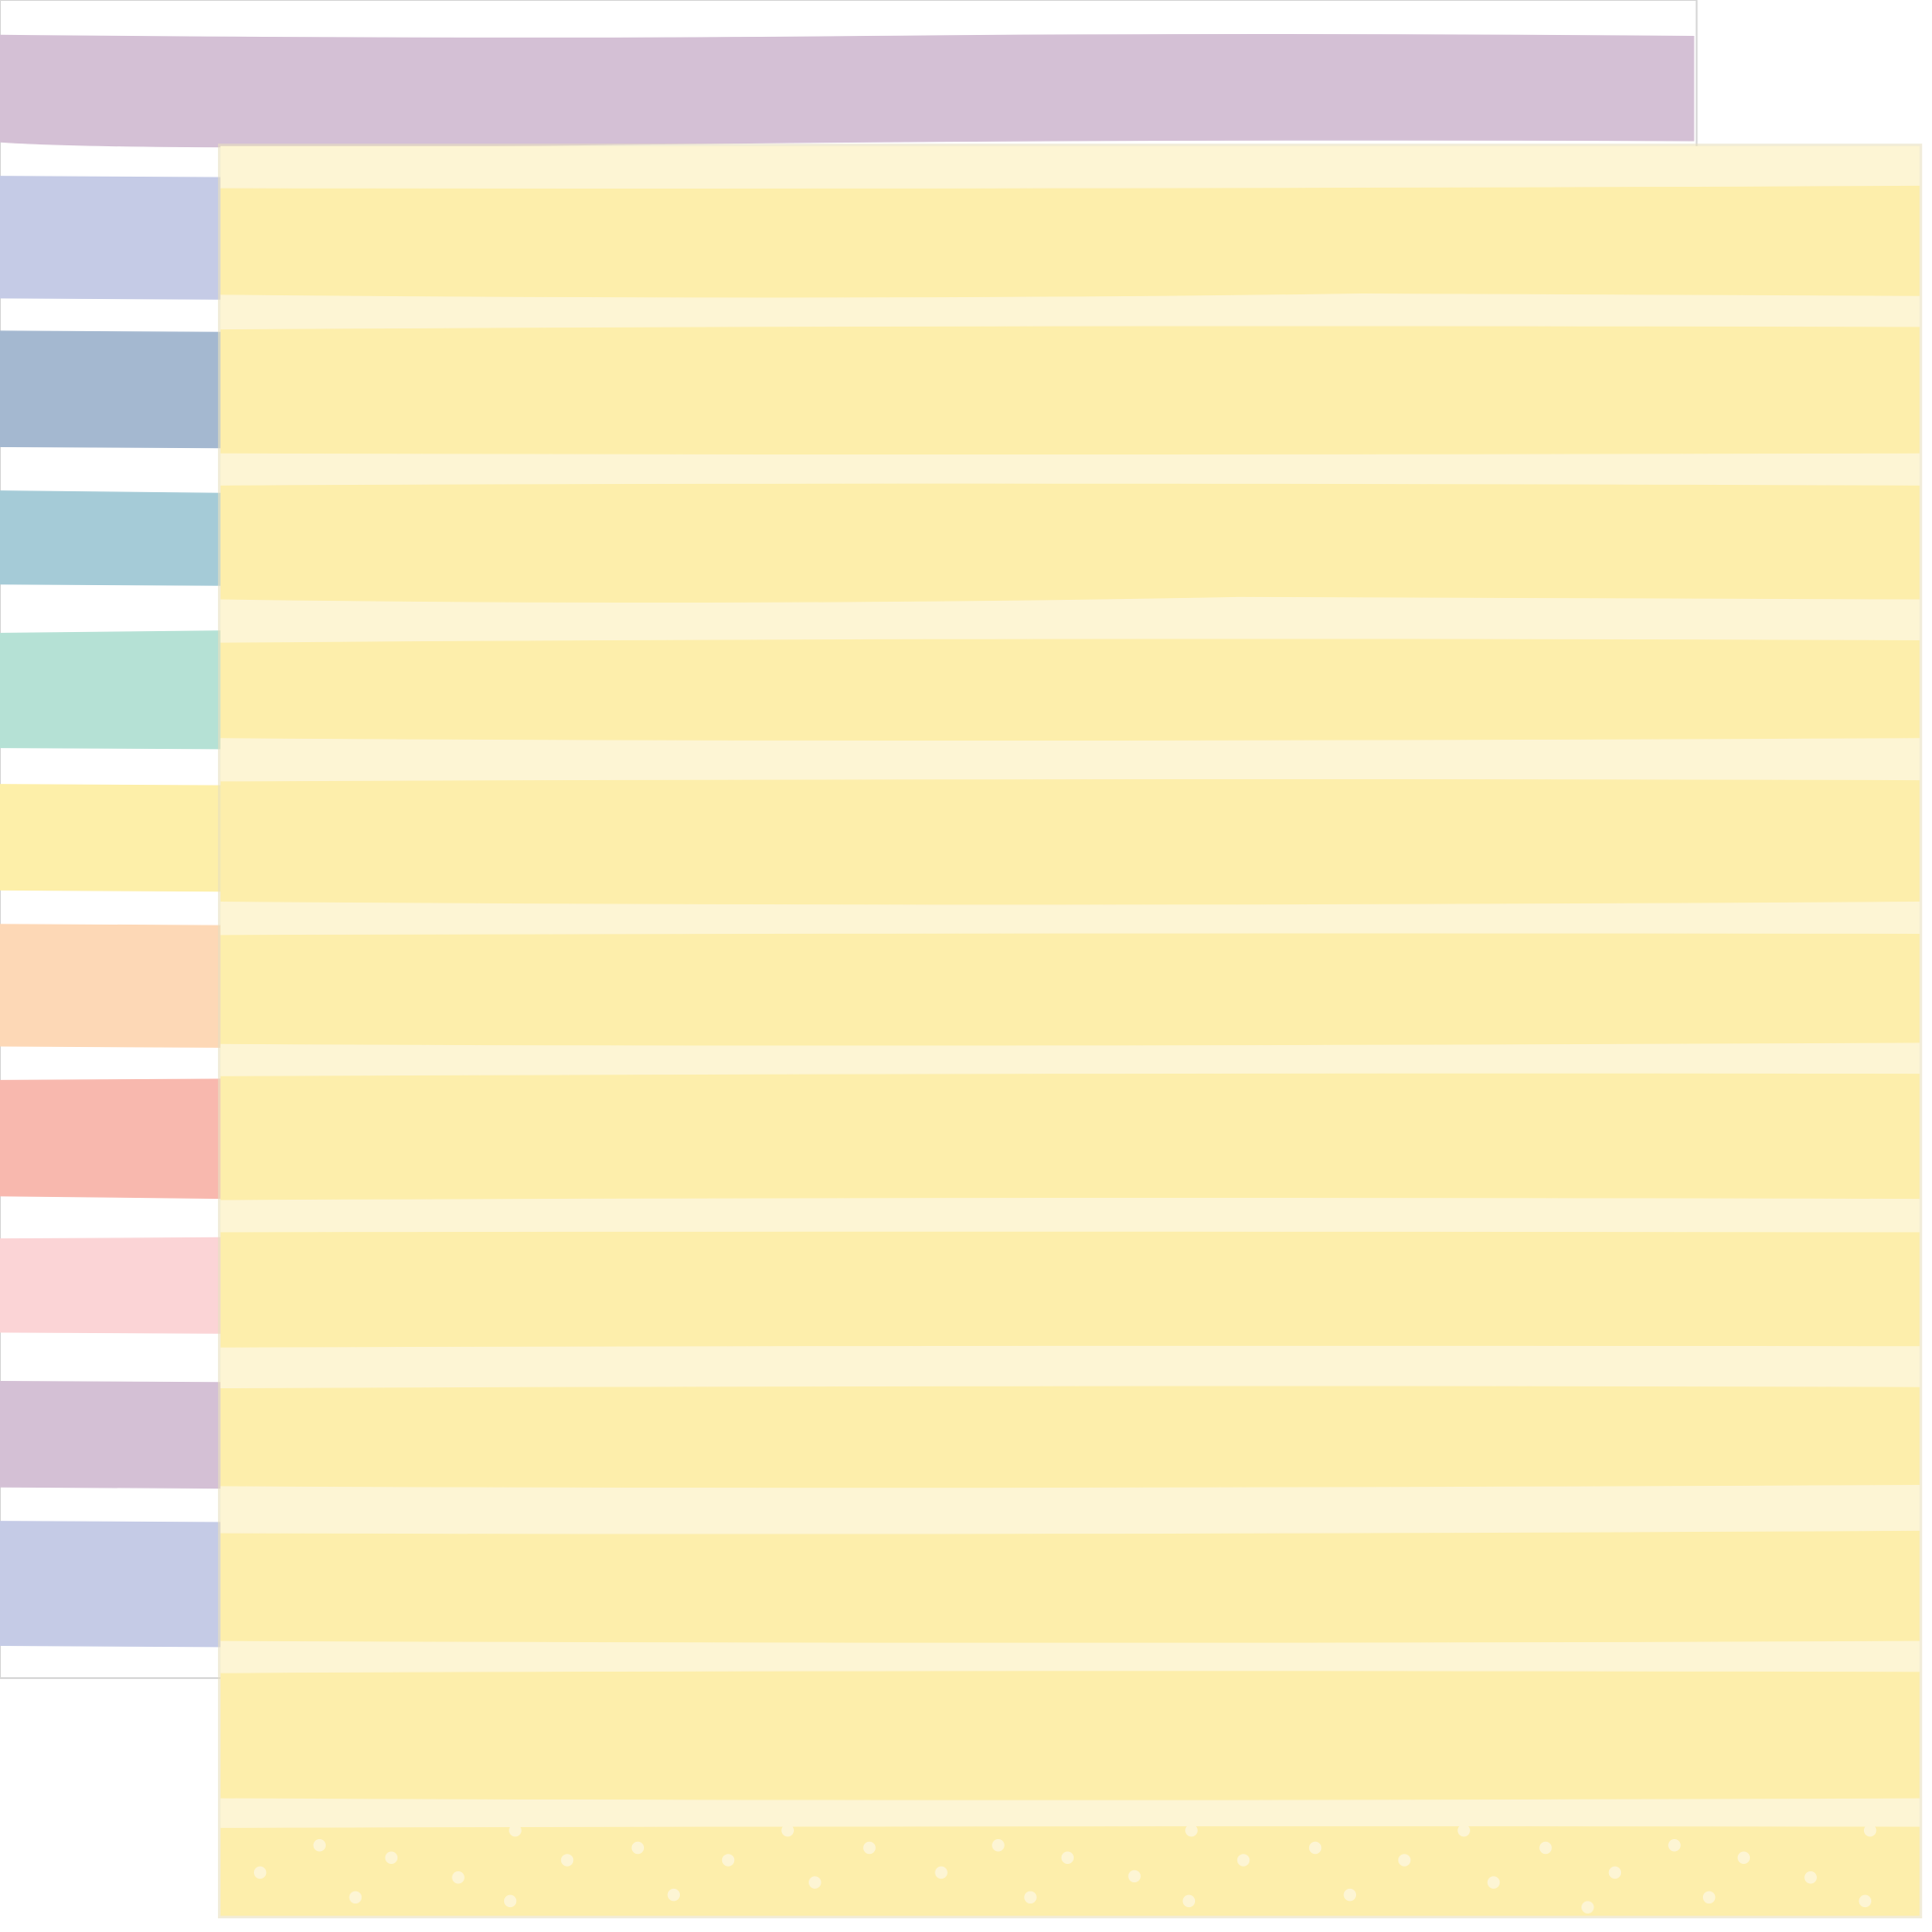  I want to click on dots, so click(1065, 1868).